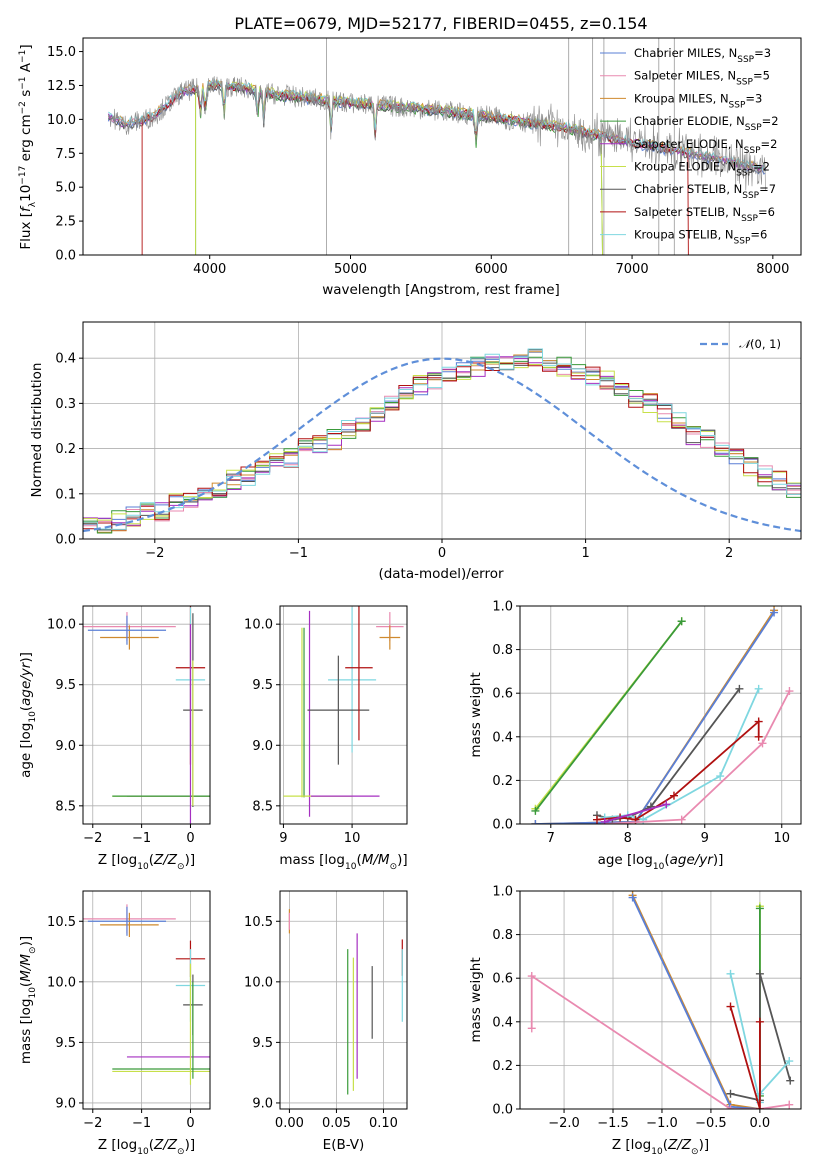 The image size is (819, 1170). What do you see at coordinates (772, 269) in the screenshot?
I see `x-tick-label: 8000` at bounding box center [772, 269].